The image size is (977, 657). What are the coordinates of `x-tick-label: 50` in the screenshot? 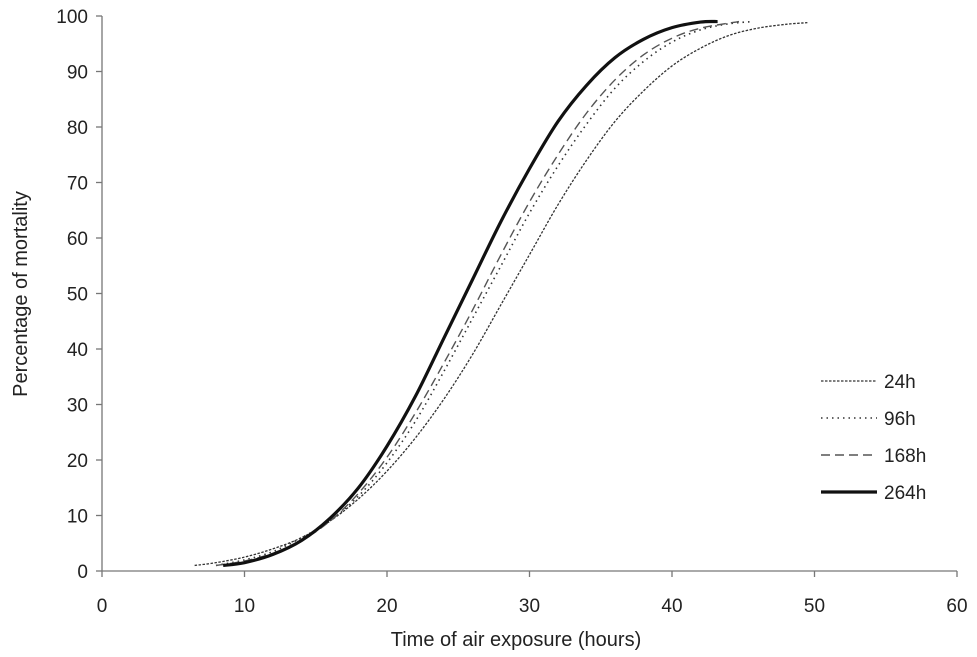 It's located at (814, 606).